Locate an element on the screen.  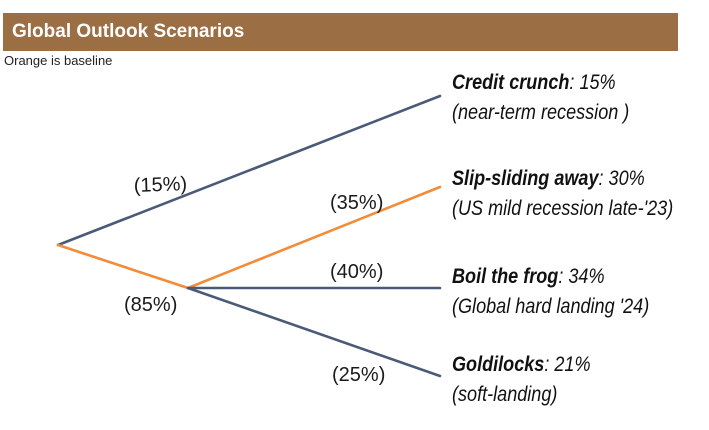
header-bar: Global Outlook Scenarios is located at coordinates (340, 32).